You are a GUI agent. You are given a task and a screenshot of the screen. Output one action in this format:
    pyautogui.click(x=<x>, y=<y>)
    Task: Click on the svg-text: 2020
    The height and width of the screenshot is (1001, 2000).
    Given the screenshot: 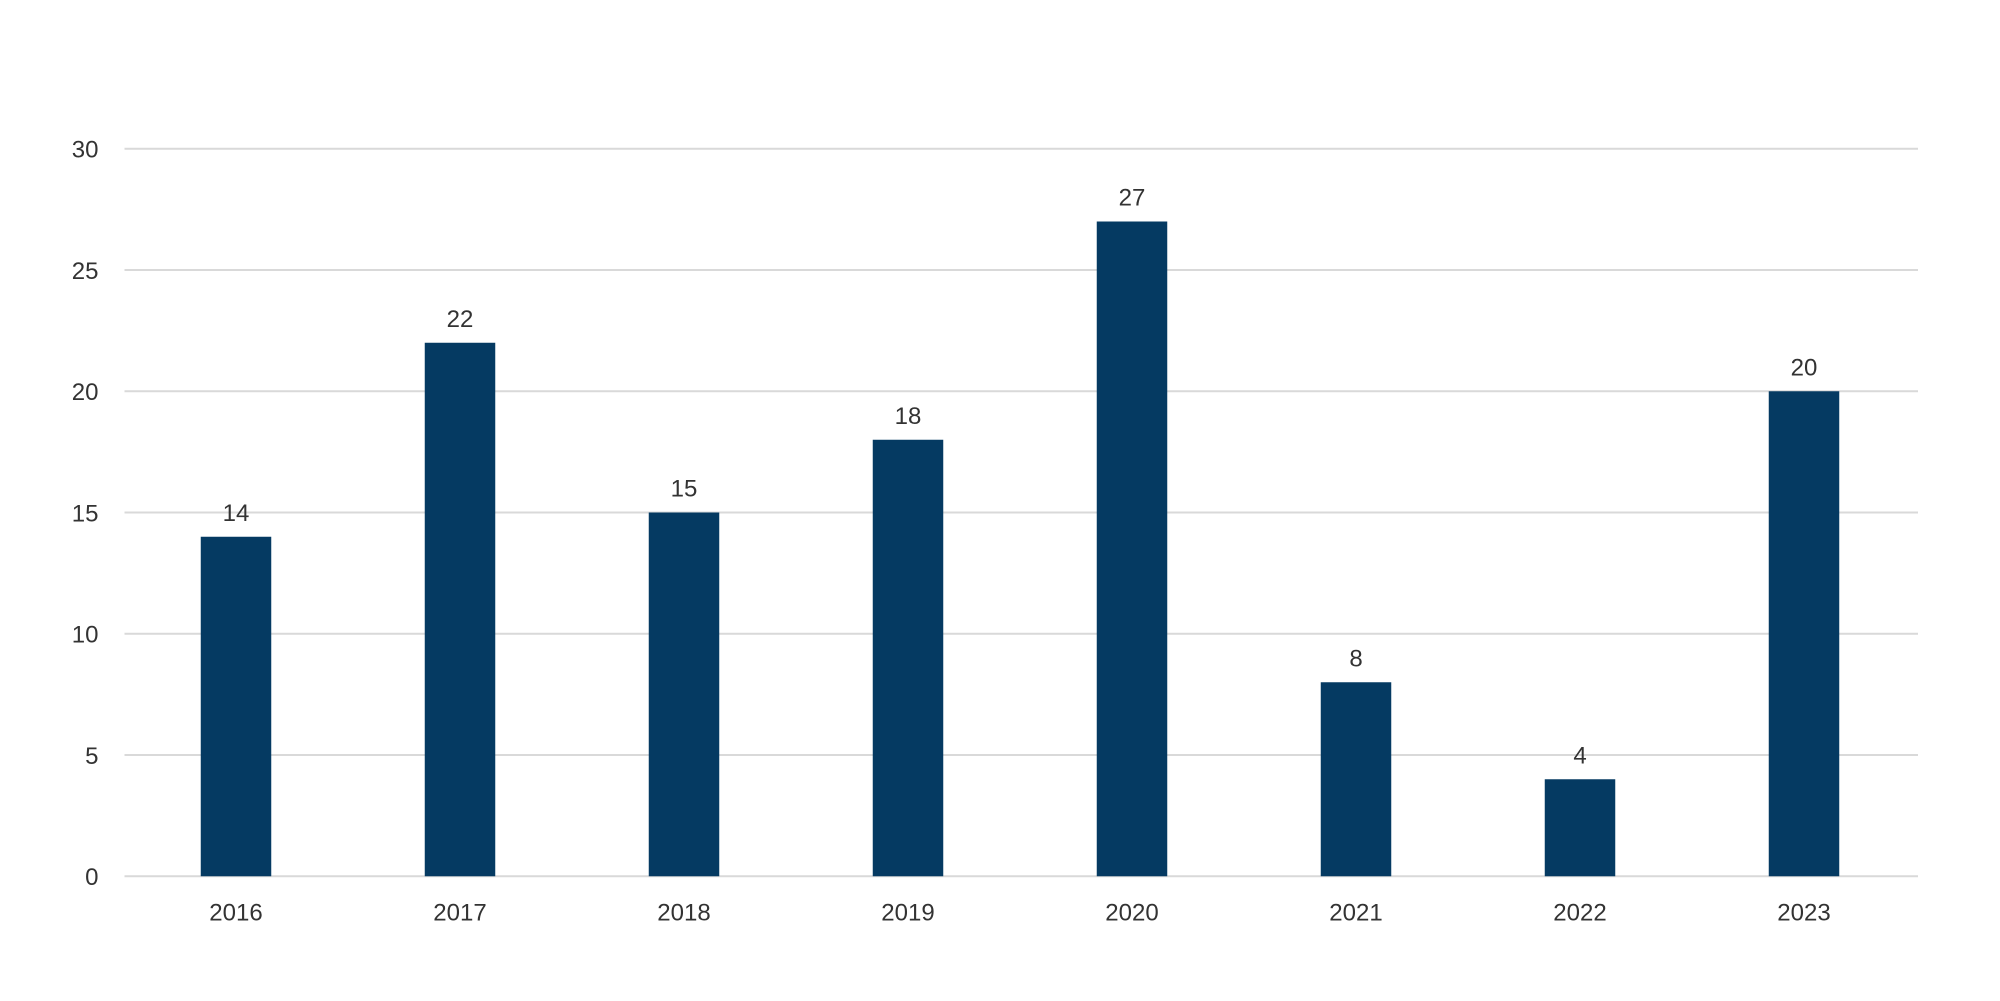 What is the action you would take?
    pyautogui.click(x=1131, y=913)
    